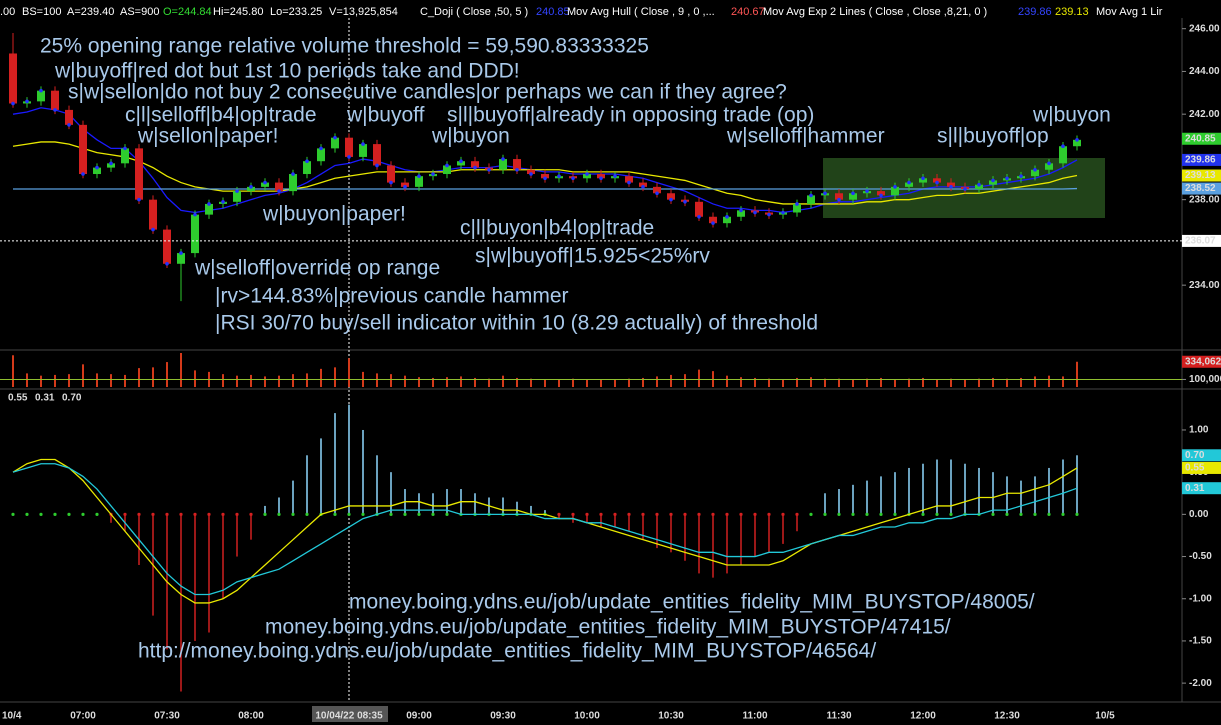 Image resolution: width=1221 pixels, height=725 pixels. Describe the element at coordinates (83, 716) in the screenshot. I see `x-tick-label: 07:00` at that location.